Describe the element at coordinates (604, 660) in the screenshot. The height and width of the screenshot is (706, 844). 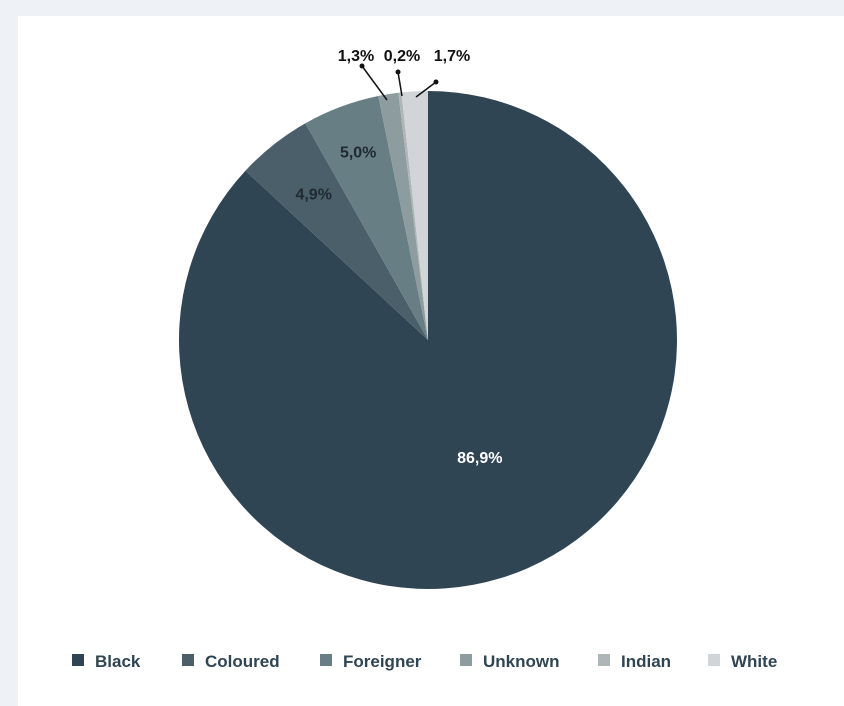
I see `legend-swatch-indian` at that location.